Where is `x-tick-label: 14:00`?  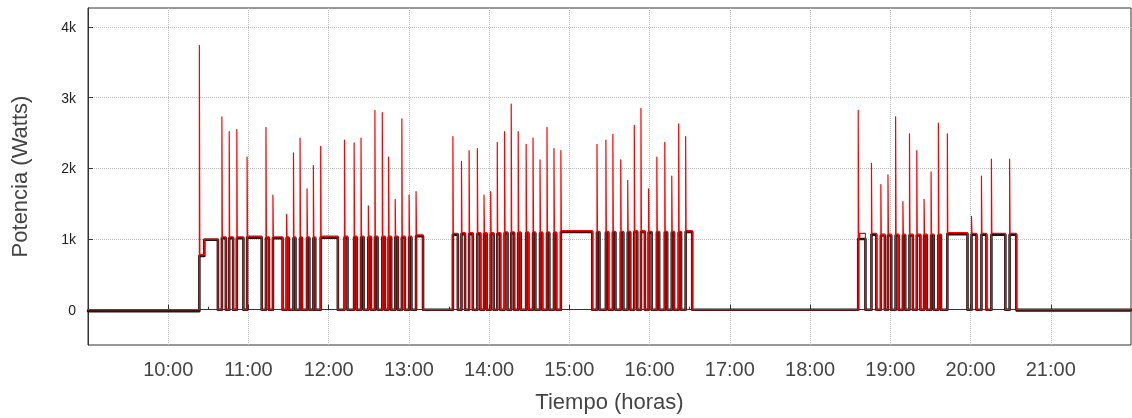
x-tick-label: 14:00 is located at coordinates (489, 369).